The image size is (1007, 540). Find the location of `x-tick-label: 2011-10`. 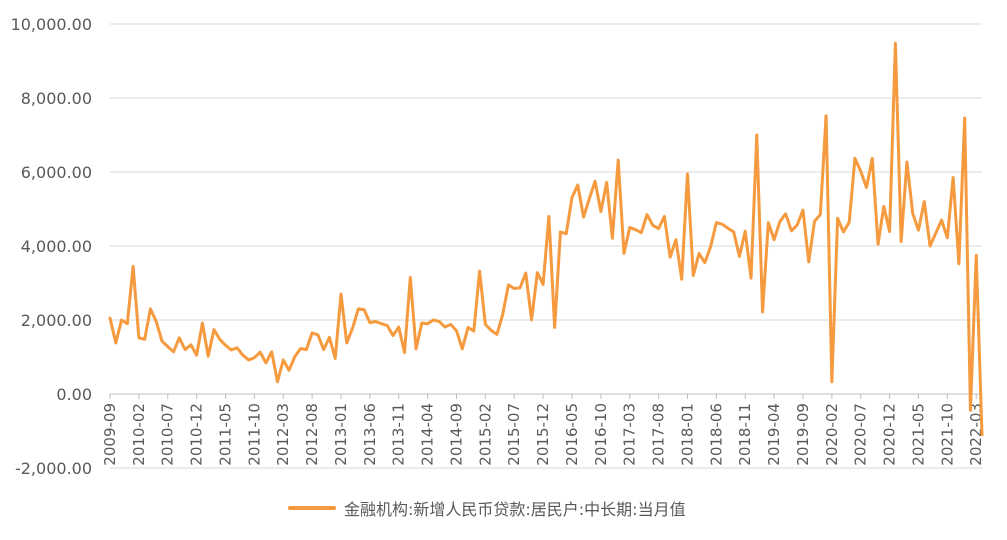

x-tick-label: 2011-10 is located at coordinates (254, 434).